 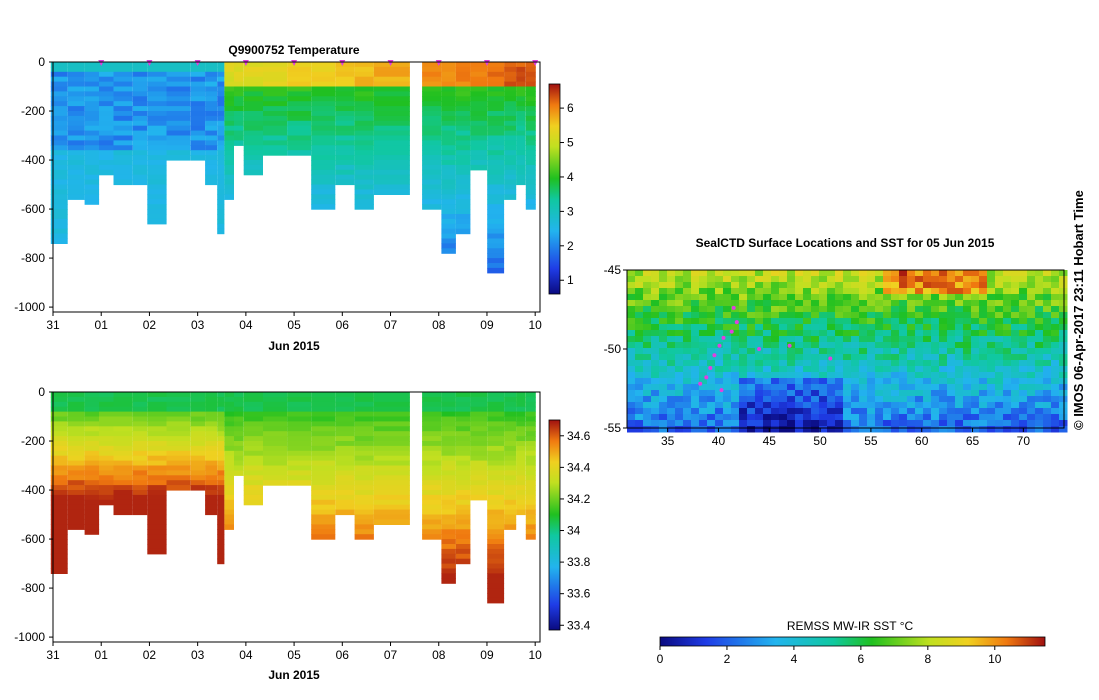 I want to click on temperature-colorbar-scale, so click(x=554, y=189).